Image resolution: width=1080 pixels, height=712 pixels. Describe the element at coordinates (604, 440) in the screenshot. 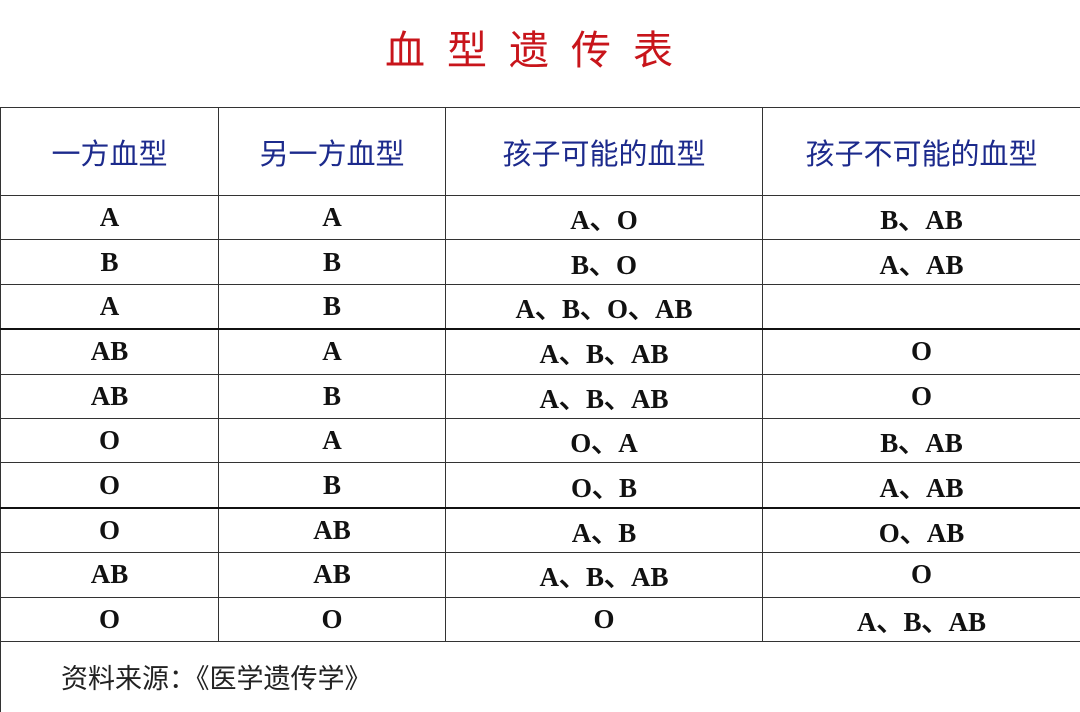

I see `child-possible-cell: O、A` at that location.